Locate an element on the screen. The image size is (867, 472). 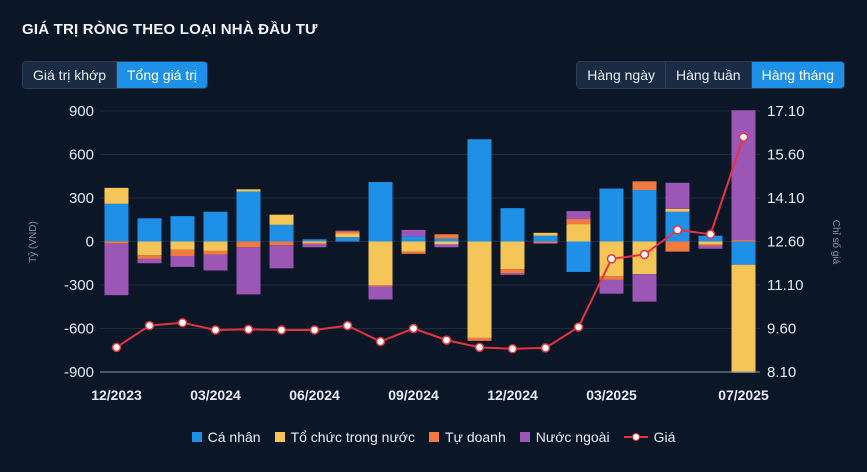
legend-swatch-domestic-institution is located at coordinates (279, 437).